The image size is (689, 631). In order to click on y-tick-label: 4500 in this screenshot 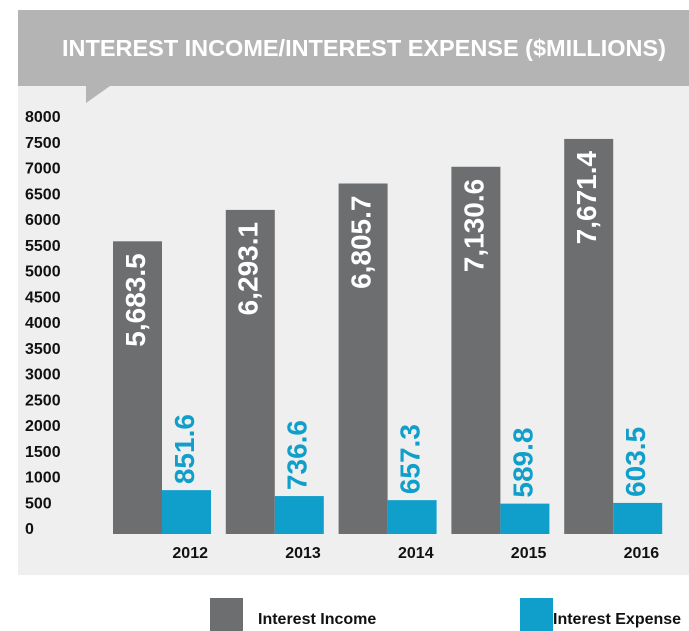, I will do `click(43, 297)`.